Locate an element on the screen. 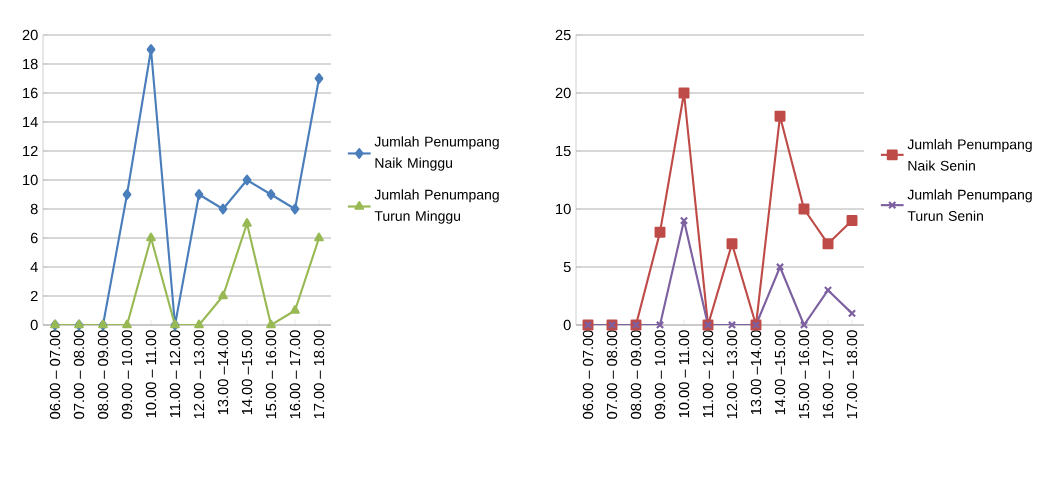 The height and width of the screenshot is (495, 1055). legend-label: Jumlah Penumpang Naik Senin is located at coordinates (969, 155).